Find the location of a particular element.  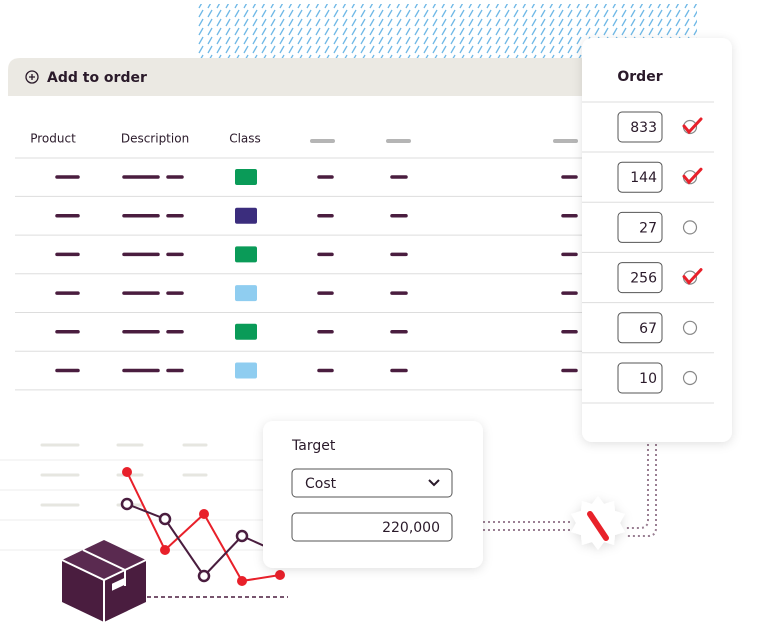

header-bar is located at coordinates (304, 77).